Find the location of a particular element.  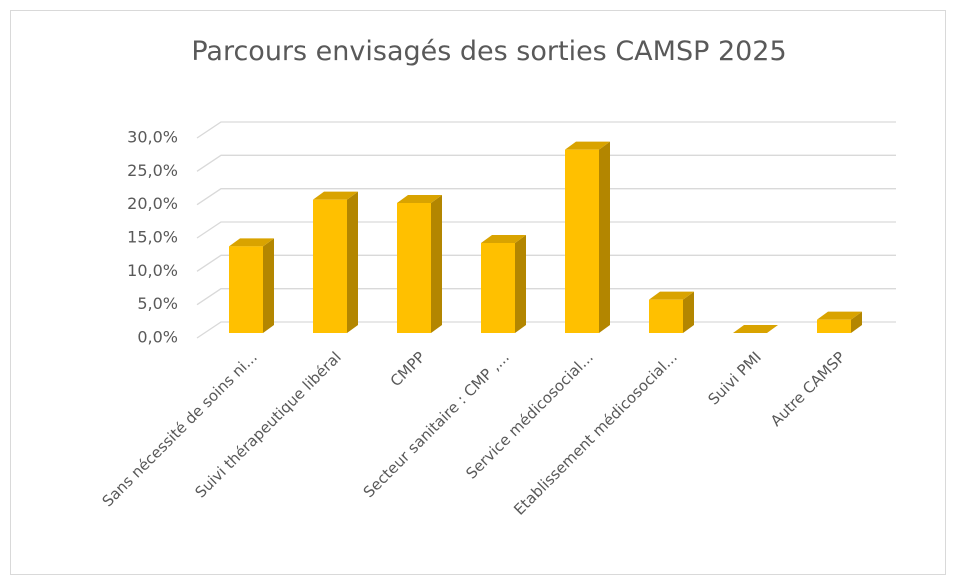

y-tick-label: 20,0% is located at coordinates (152, 203).